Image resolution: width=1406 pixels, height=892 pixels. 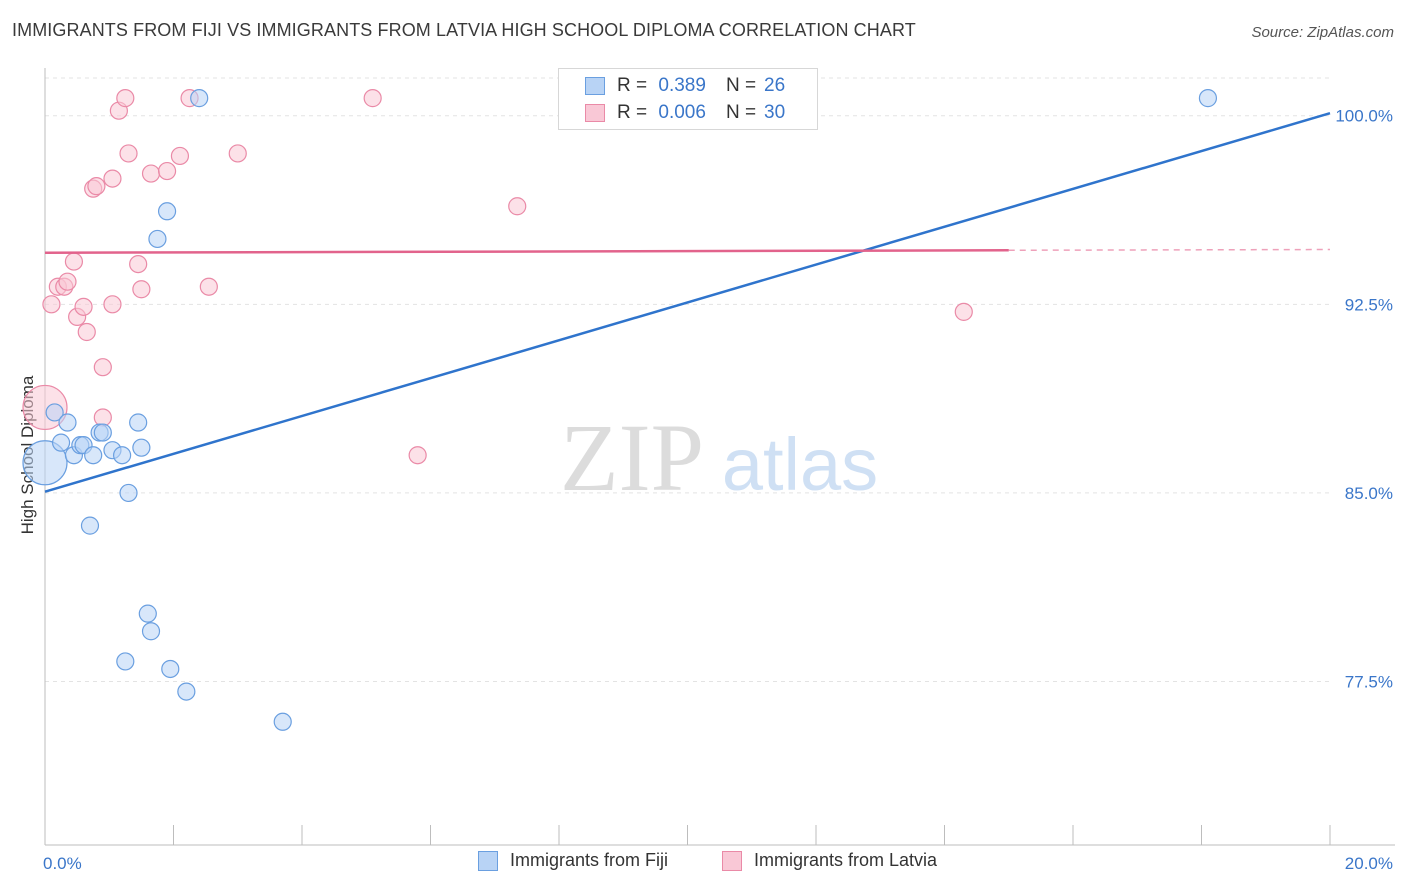 What do you see at coordinates (1364, 116) in the screenshot?
I see `y-tick-label: 100.0%` at bounding box center [1364, 116].